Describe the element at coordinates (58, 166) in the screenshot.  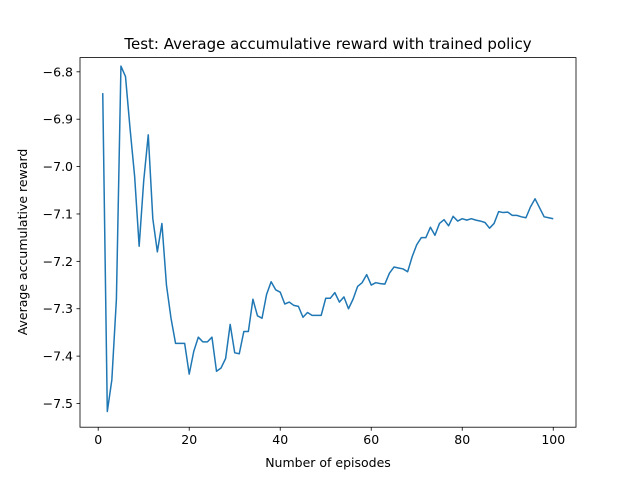
I see `y-tick-label: −7.0` at that location.